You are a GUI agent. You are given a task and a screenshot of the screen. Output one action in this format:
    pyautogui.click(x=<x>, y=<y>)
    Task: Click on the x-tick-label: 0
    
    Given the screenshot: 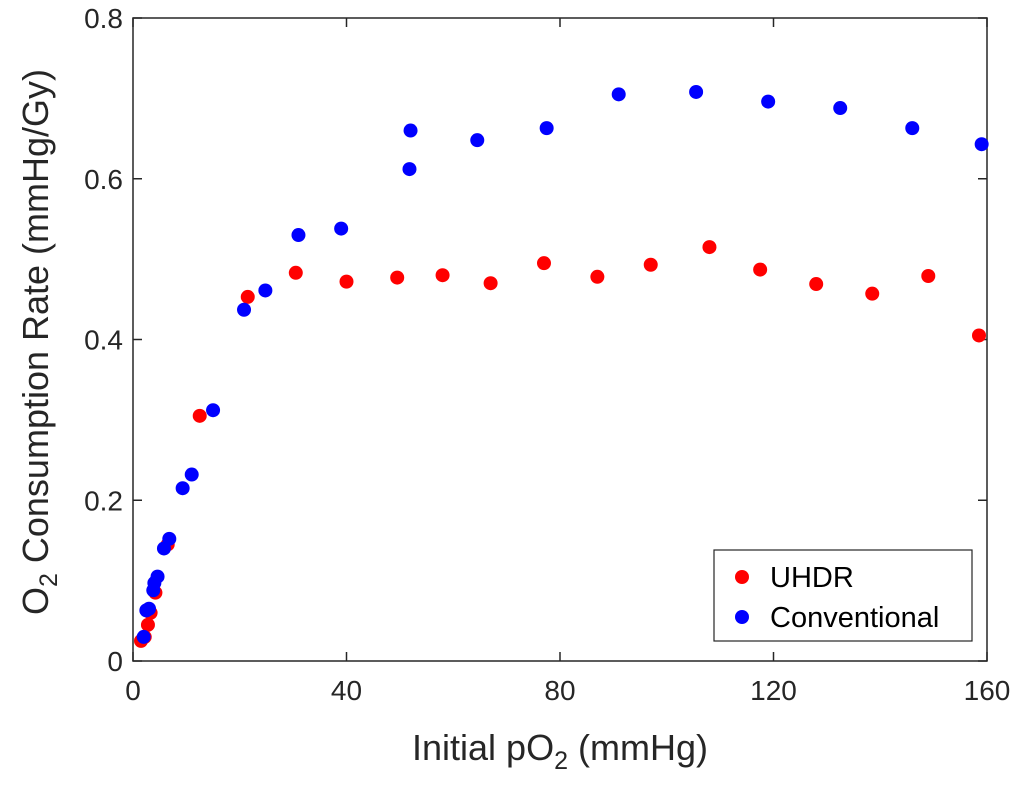 What is the action you would take?
    pyautogui.click(x=133, y=690)
    